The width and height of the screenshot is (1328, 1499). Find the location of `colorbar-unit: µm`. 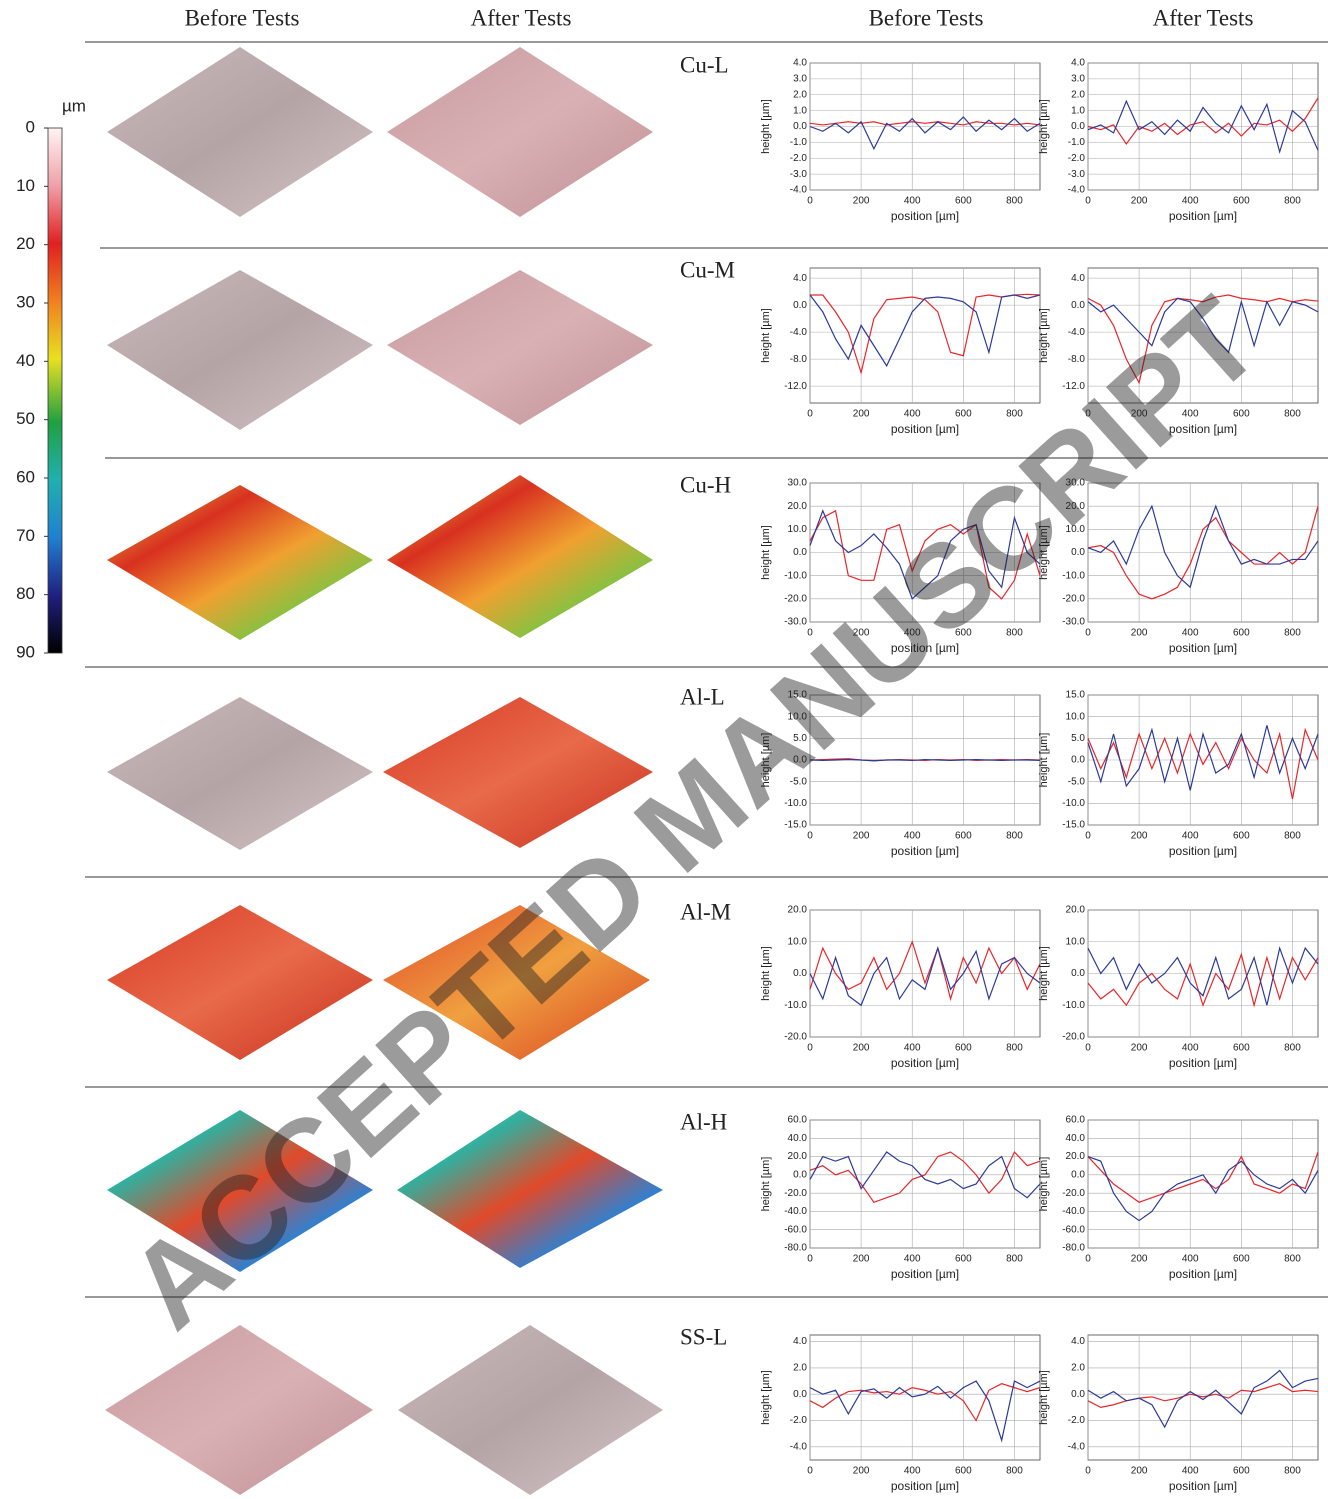

colorbar-unit: µm is located at coordinates (74, 105).